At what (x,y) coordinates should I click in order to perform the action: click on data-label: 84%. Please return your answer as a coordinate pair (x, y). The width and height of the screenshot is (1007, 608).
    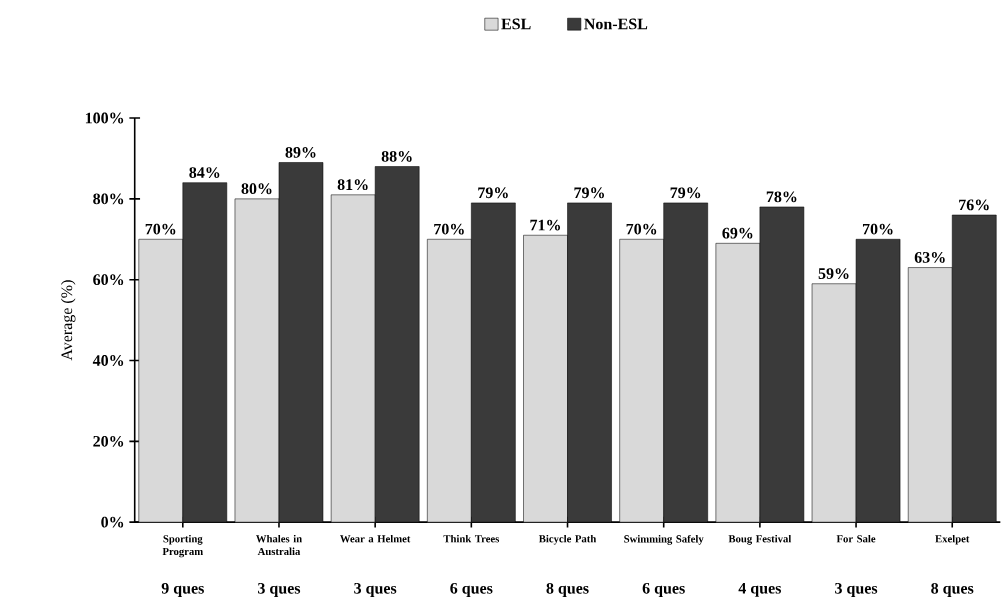
    Looking at the image, I should click on (204, 172).